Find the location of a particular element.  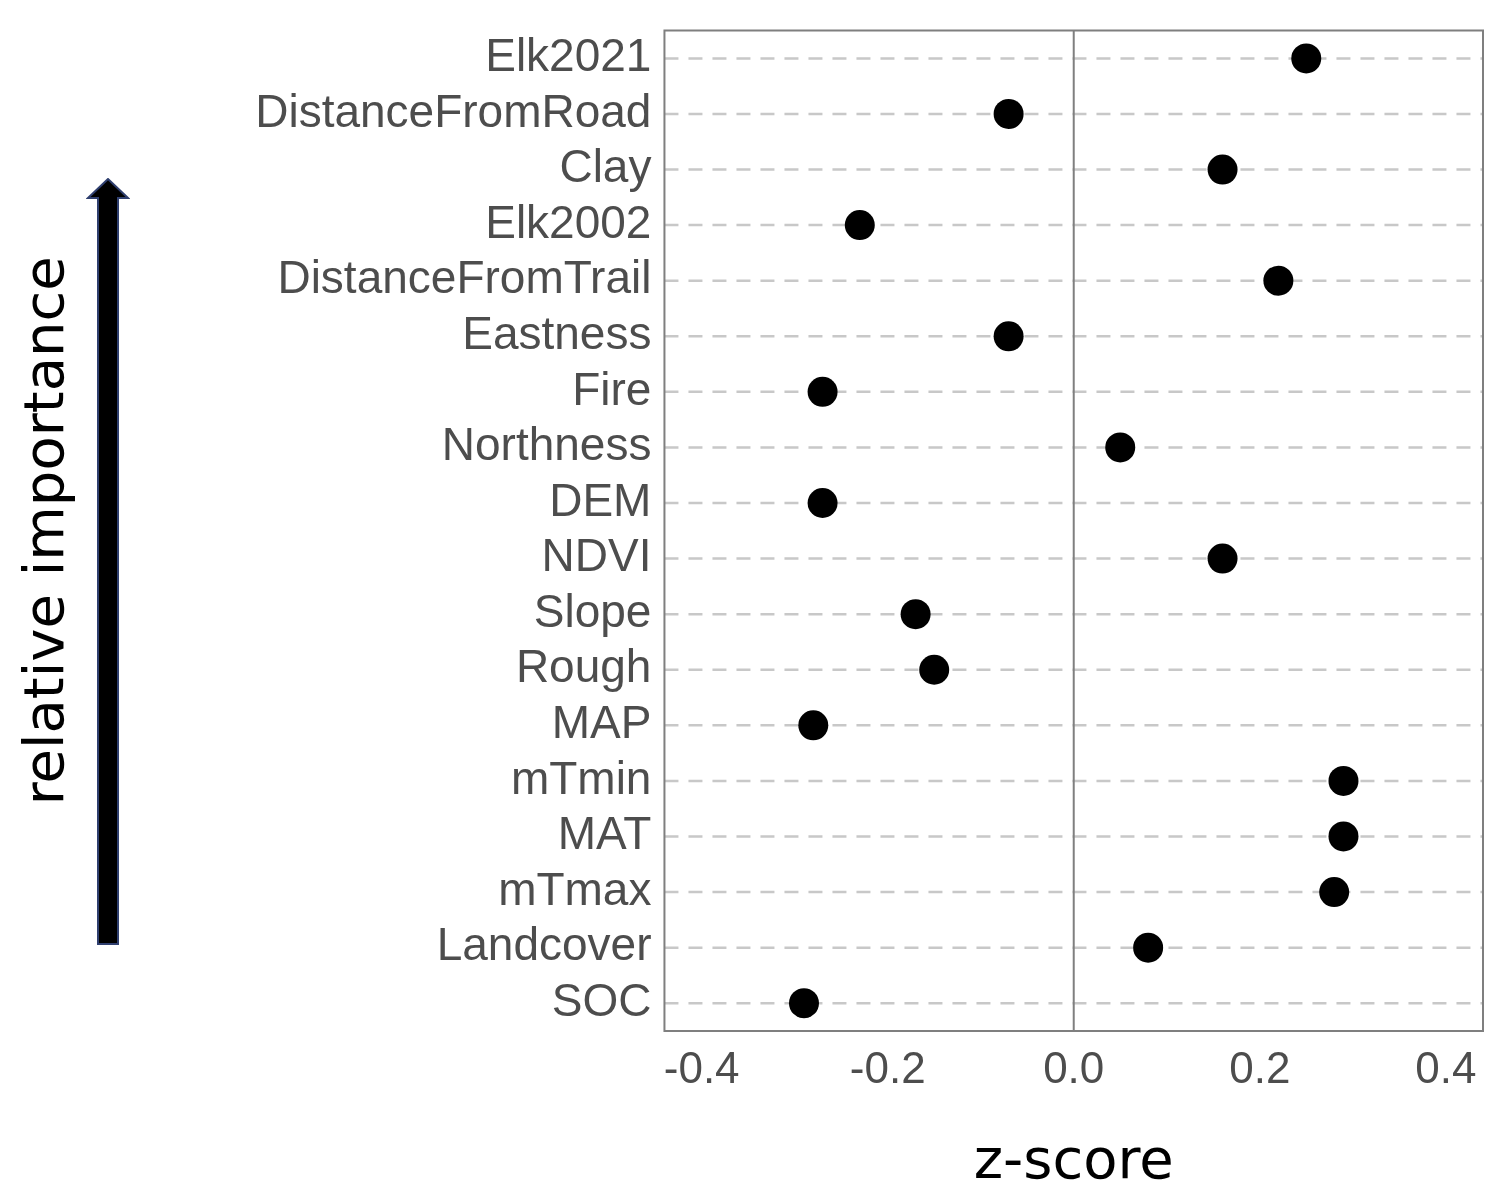

y-tick-label: DistanceFromTrail is located at coordinates (464, 277).